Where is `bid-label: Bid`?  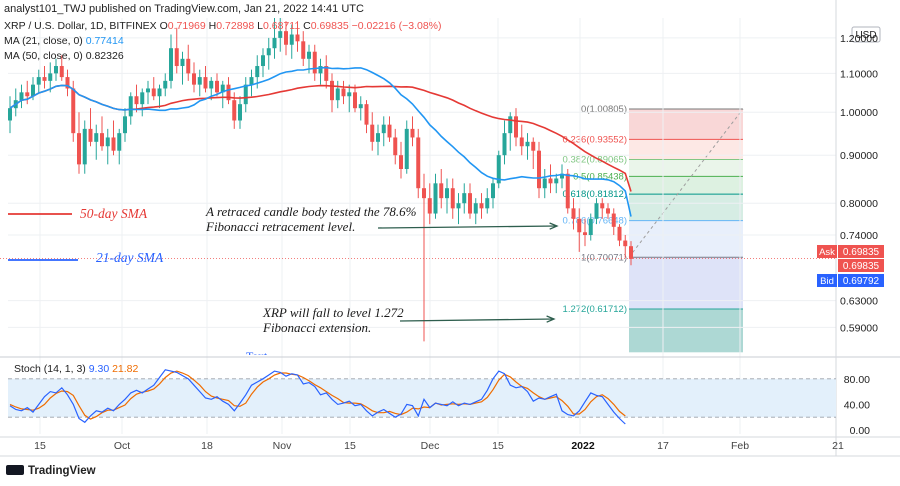 bid-label: Bid is located at coordinates (827, 281).